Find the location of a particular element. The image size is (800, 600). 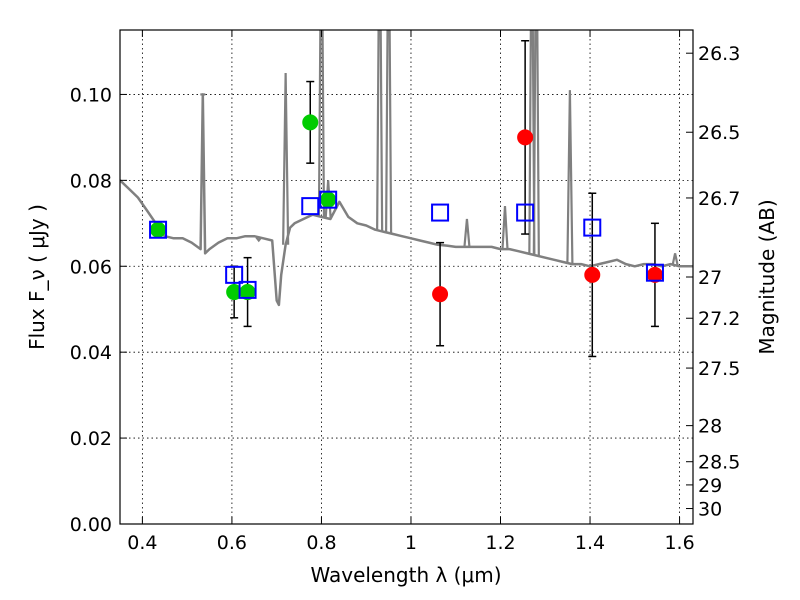

y-tick-label: 0.04 is located at coordinates (91, 353).